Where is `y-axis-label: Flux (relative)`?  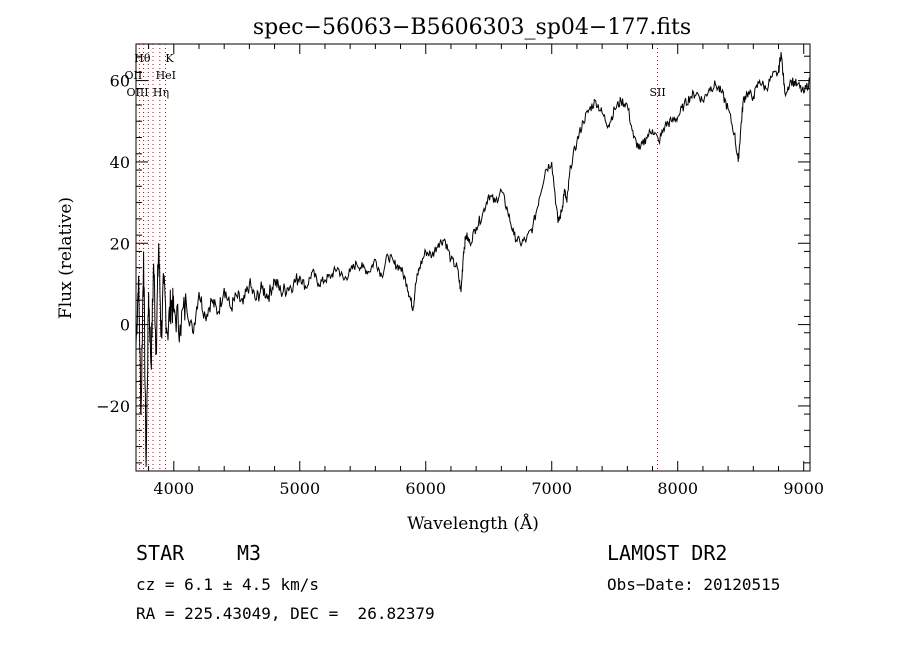
y-axis-label: Flux (relative) is located at coordinates (66, 258).